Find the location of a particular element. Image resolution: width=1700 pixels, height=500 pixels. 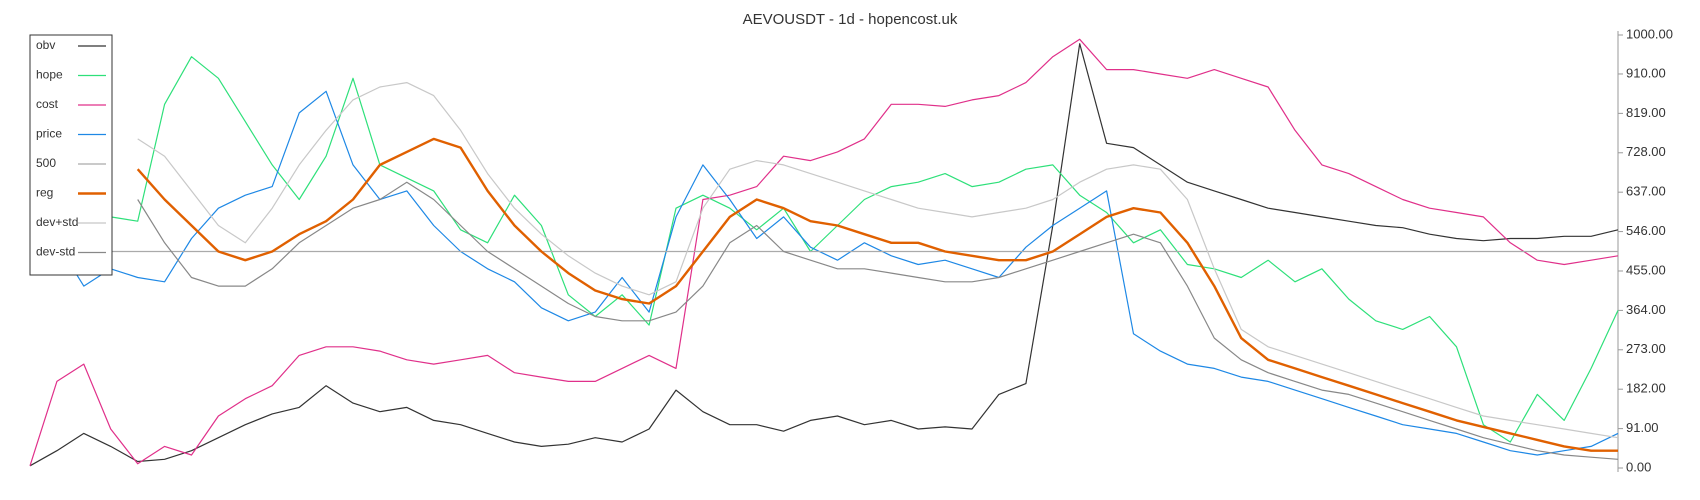

y-tick-label: 182.00 is located at coordinates (1646, 388).